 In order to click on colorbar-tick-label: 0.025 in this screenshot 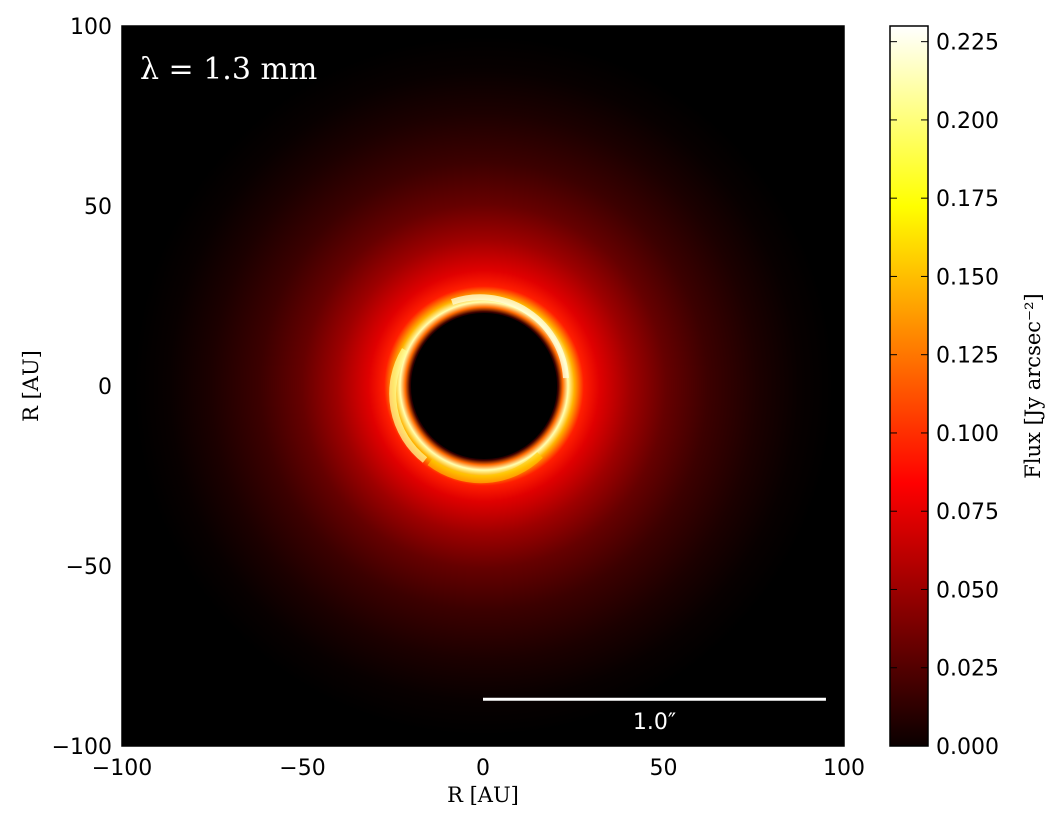, I will do `click(967, 669)`.